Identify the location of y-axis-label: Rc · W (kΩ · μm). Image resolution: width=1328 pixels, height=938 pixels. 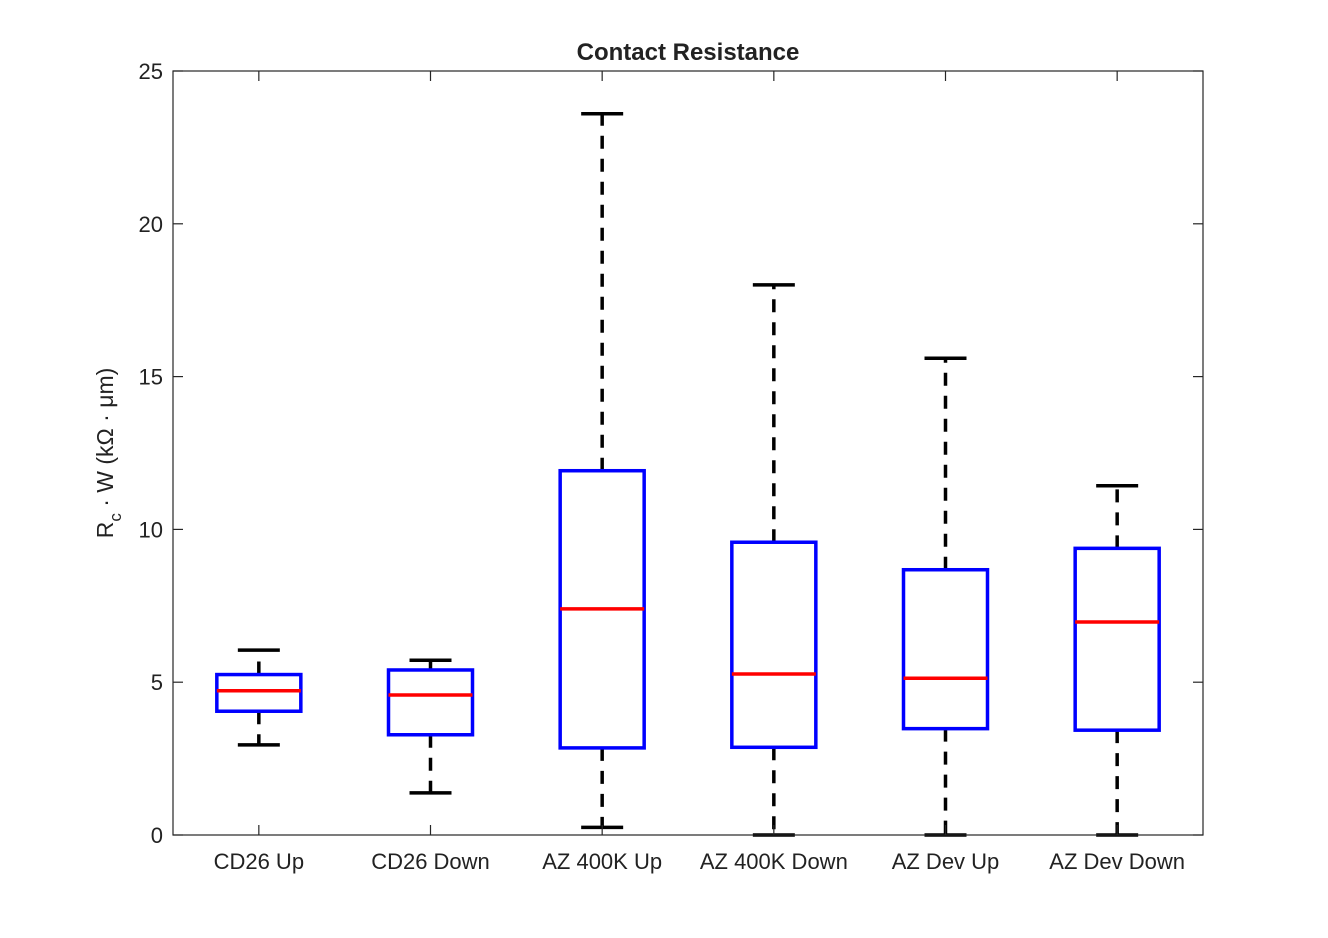
(108, 453).